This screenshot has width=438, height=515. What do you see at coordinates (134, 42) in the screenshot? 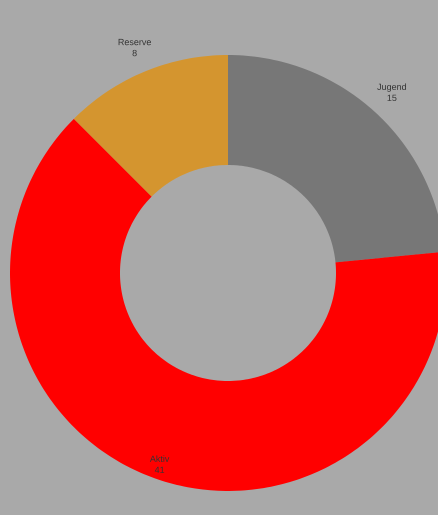
I see `slice-label: Reserve` at bounding box center [134, 42].